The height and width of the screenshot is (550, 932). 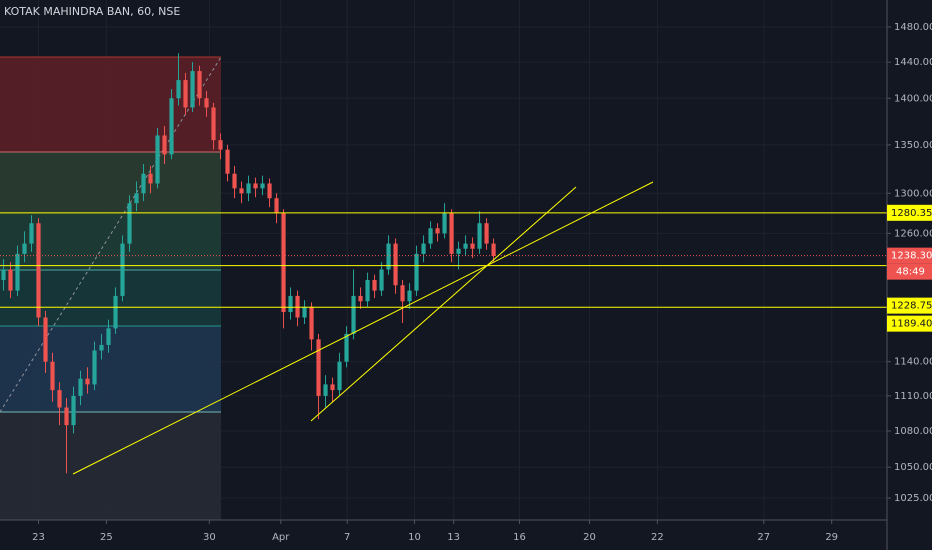 What do you see at coordinates (209, 537) in the screenshot?
I see `x-tick-label: 30` at bounding box center [209, 537].